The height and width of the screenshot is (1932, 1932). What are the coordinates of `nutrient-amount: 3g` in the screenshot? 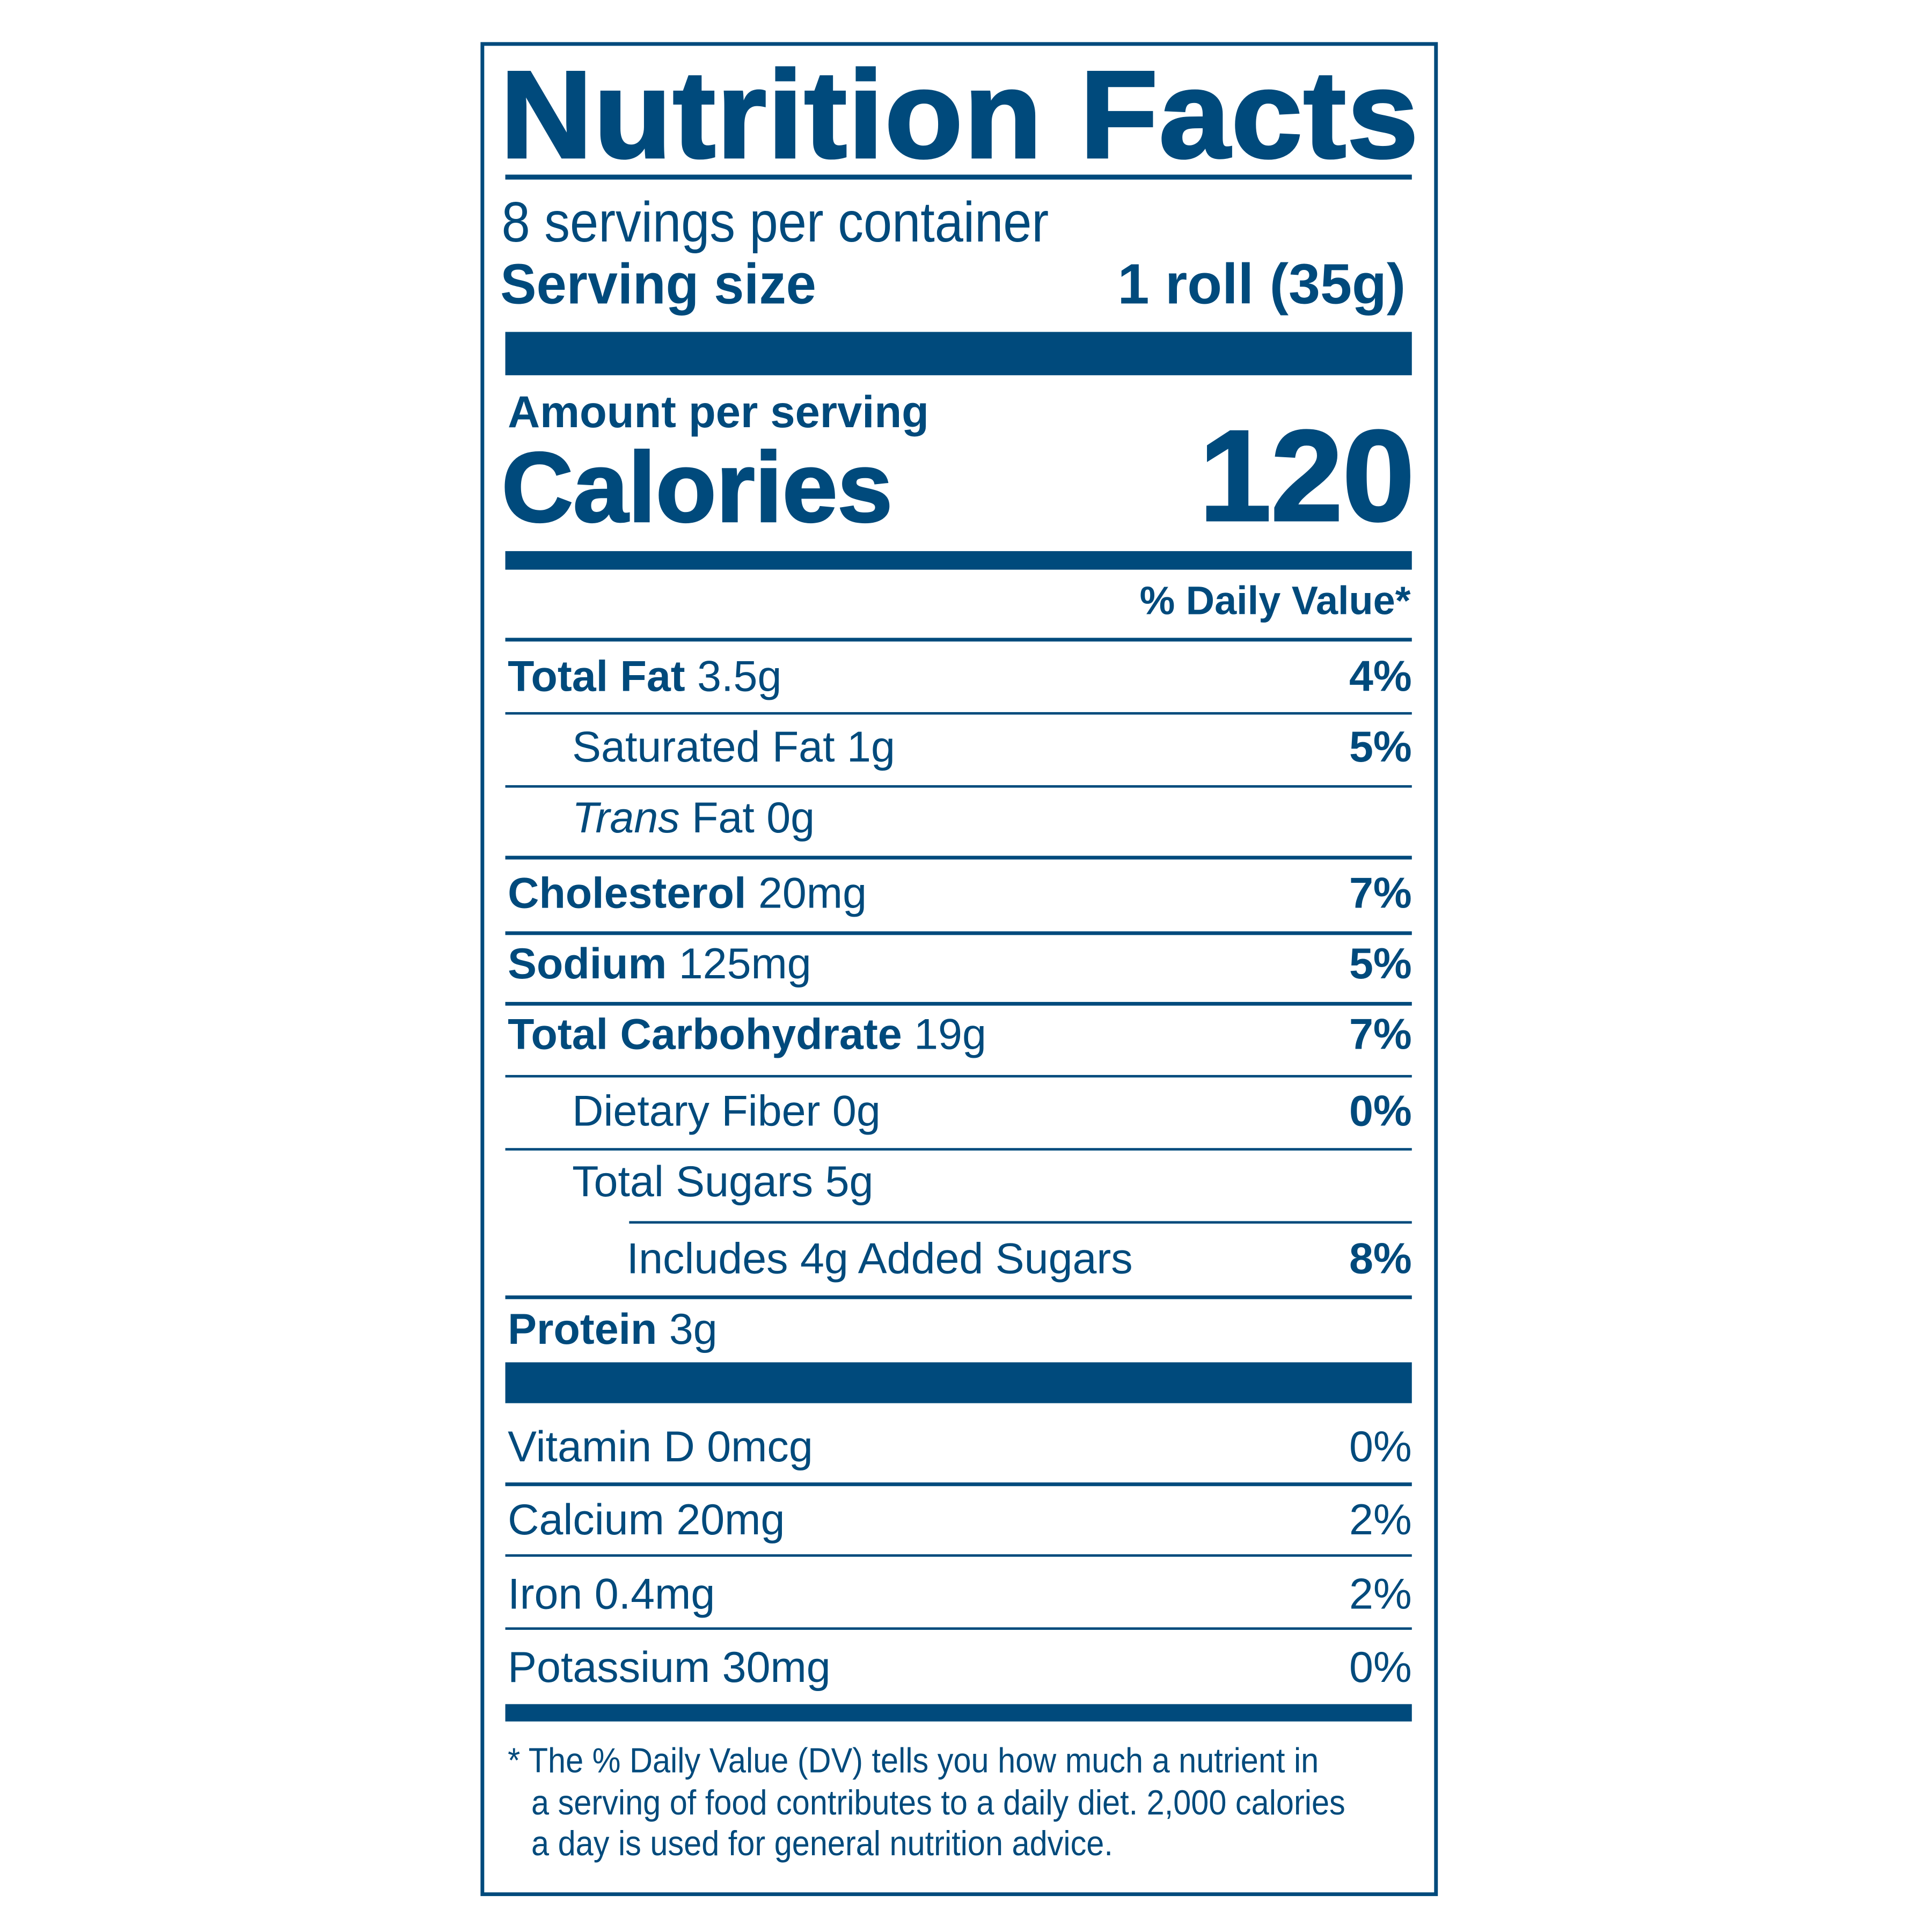 It's located at (693, 1329).